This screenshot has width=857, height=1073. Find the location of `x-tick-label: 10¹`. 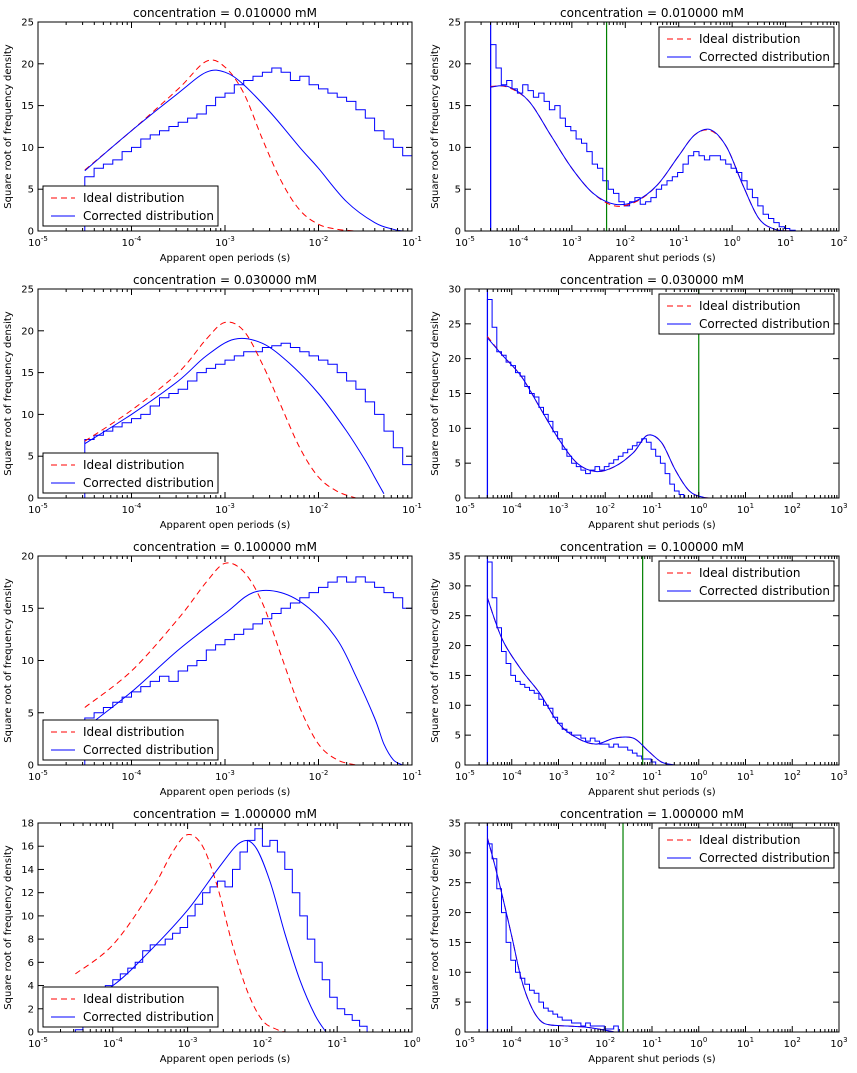

x-tick-label: 10¹ is located at coordinates (785, 242).